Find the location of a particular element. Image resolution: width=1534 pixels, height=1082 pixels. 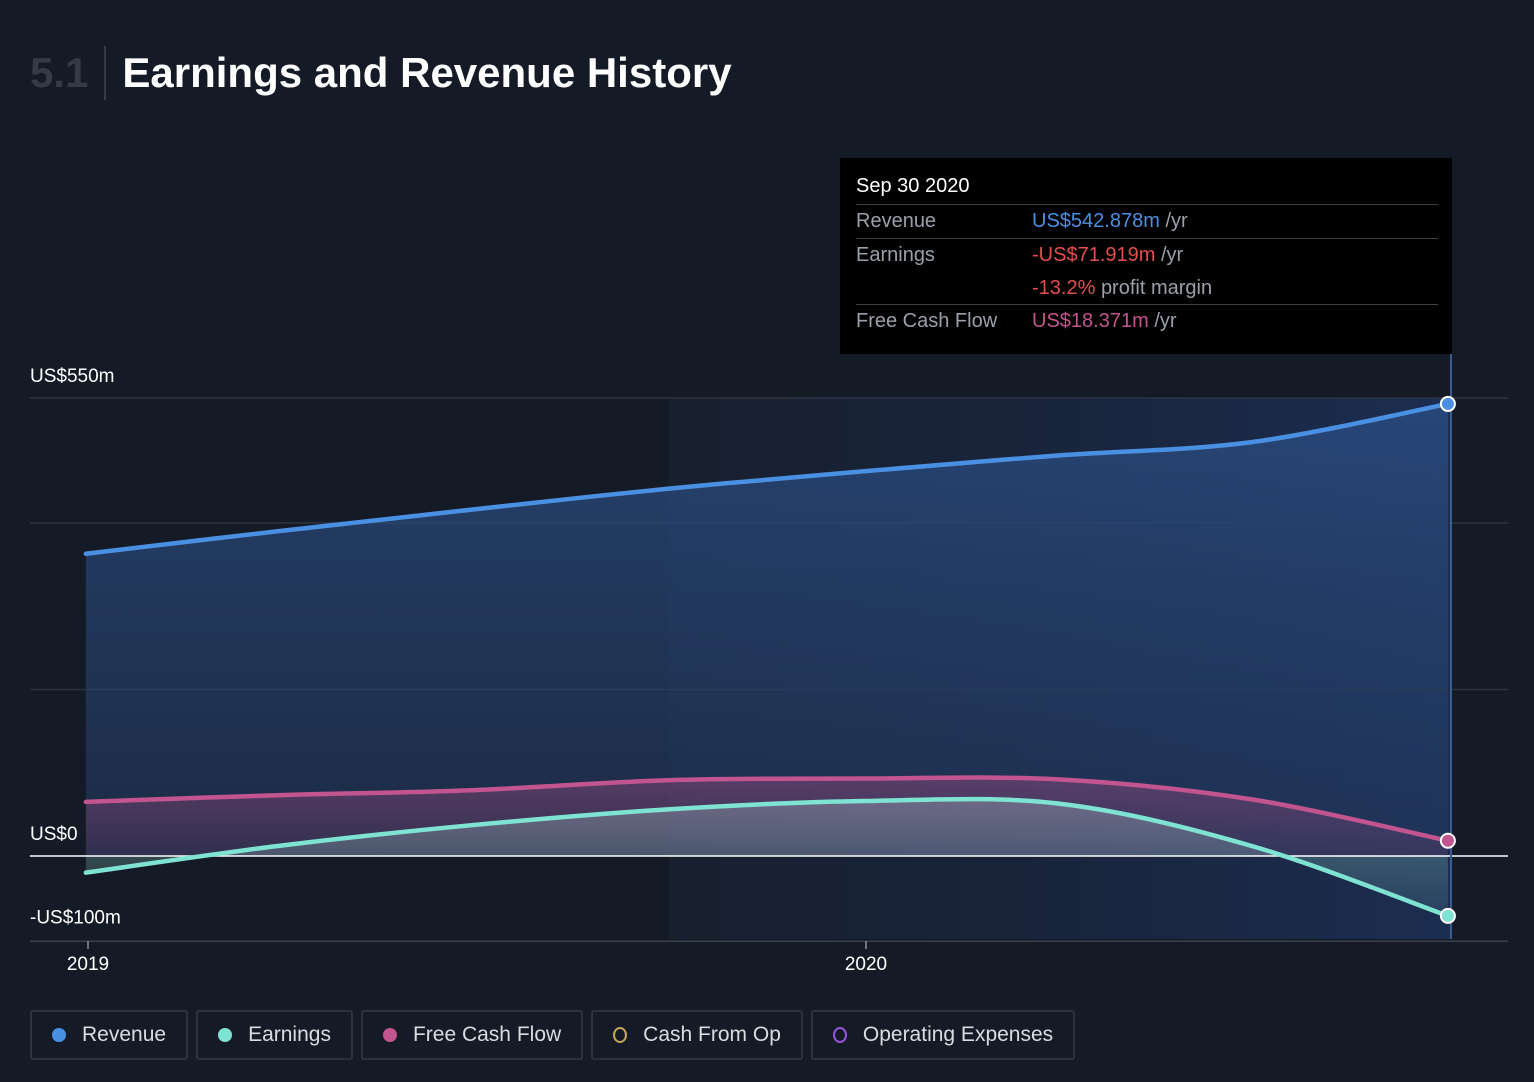

legend-earnings: Earnings is located at coordinates (274, 1035).